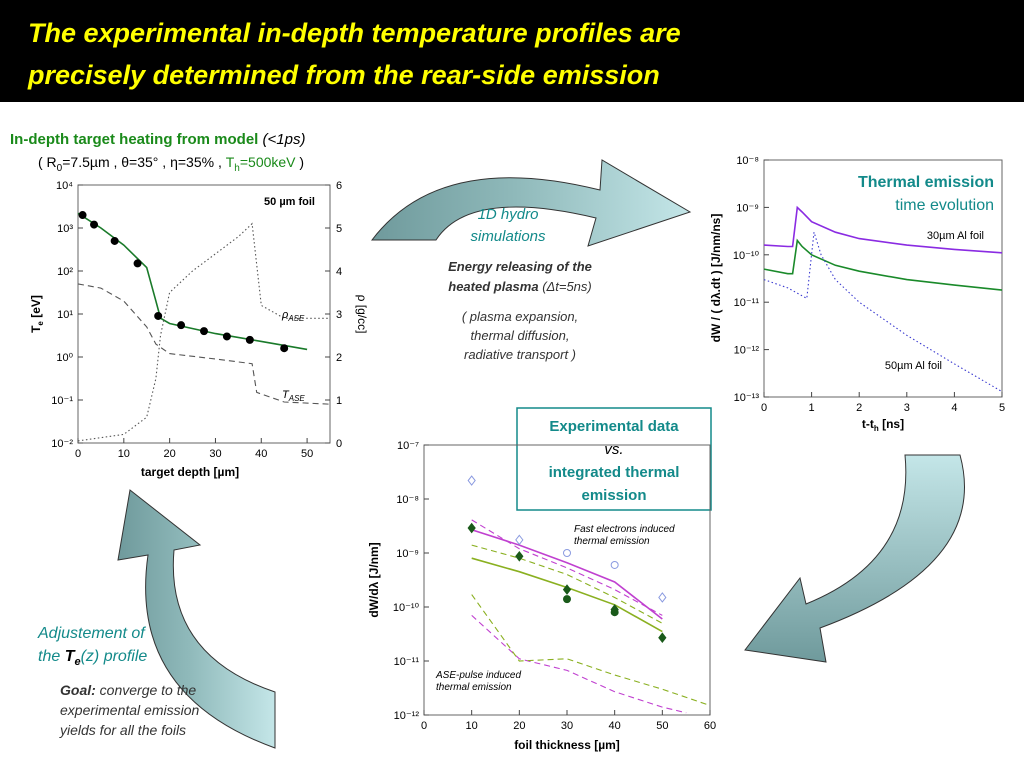  I want to click on annotation: Fast electrons induced thermal emission, so click(624, 535).